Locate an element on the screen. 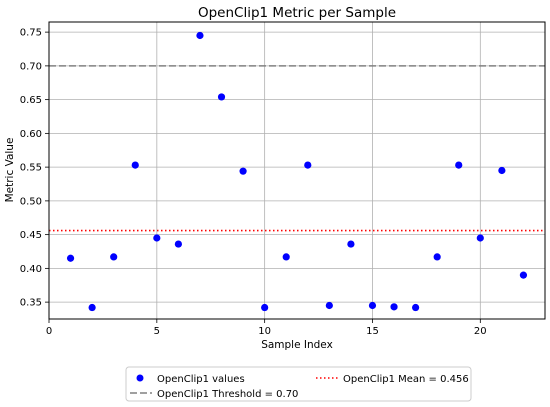 This screenshot has width=550, height=407. y-tick-label: 0.55 is located at coordinates (31, 168).